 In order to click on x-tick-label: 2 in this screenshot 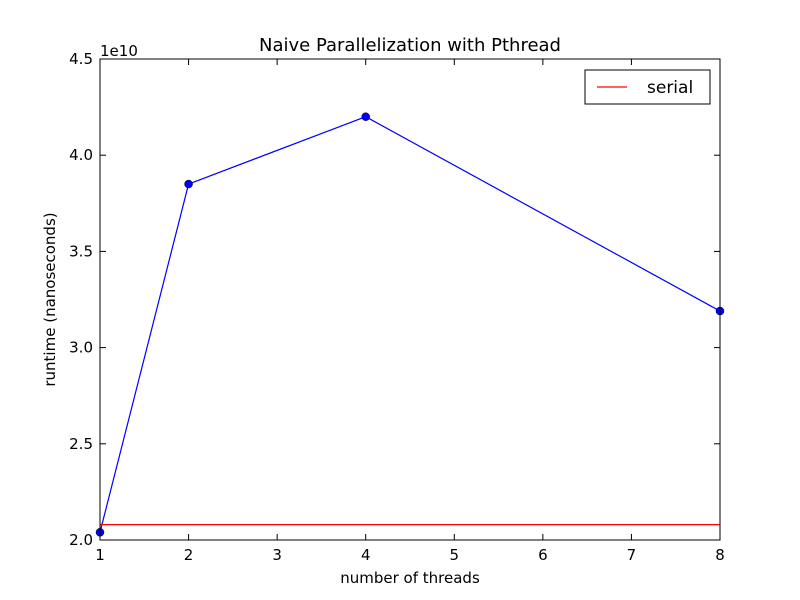, I will do `click(189, 555)`.